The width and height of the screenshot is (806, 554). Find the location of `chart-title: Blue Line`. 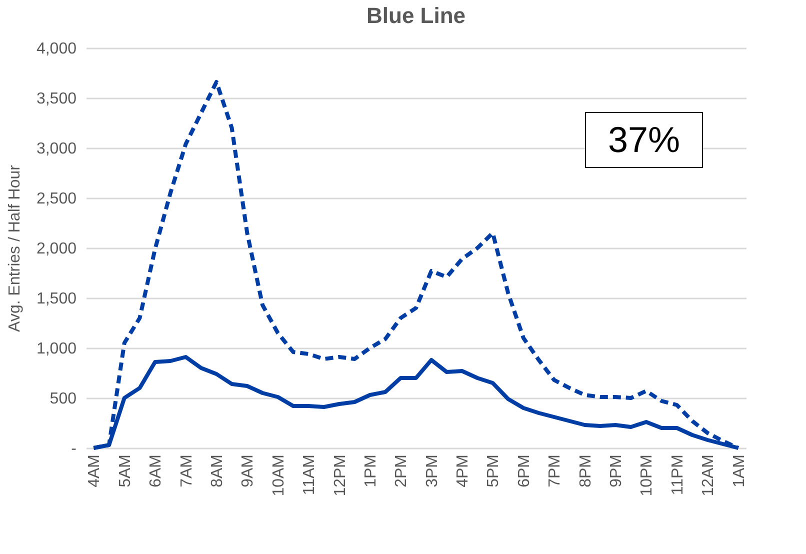

chart-title: Blue Line is located at coordinates (416, 15).